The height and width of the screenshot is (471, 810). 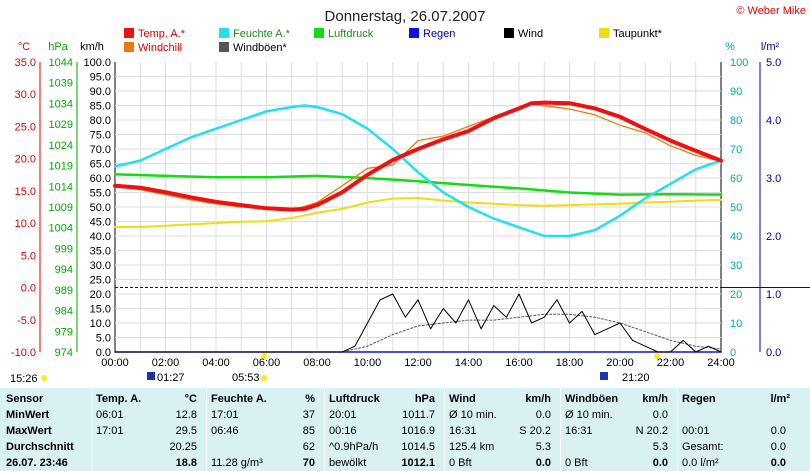 I want to click on rain-tick-label: 5.0, so click(x=773, y=63).